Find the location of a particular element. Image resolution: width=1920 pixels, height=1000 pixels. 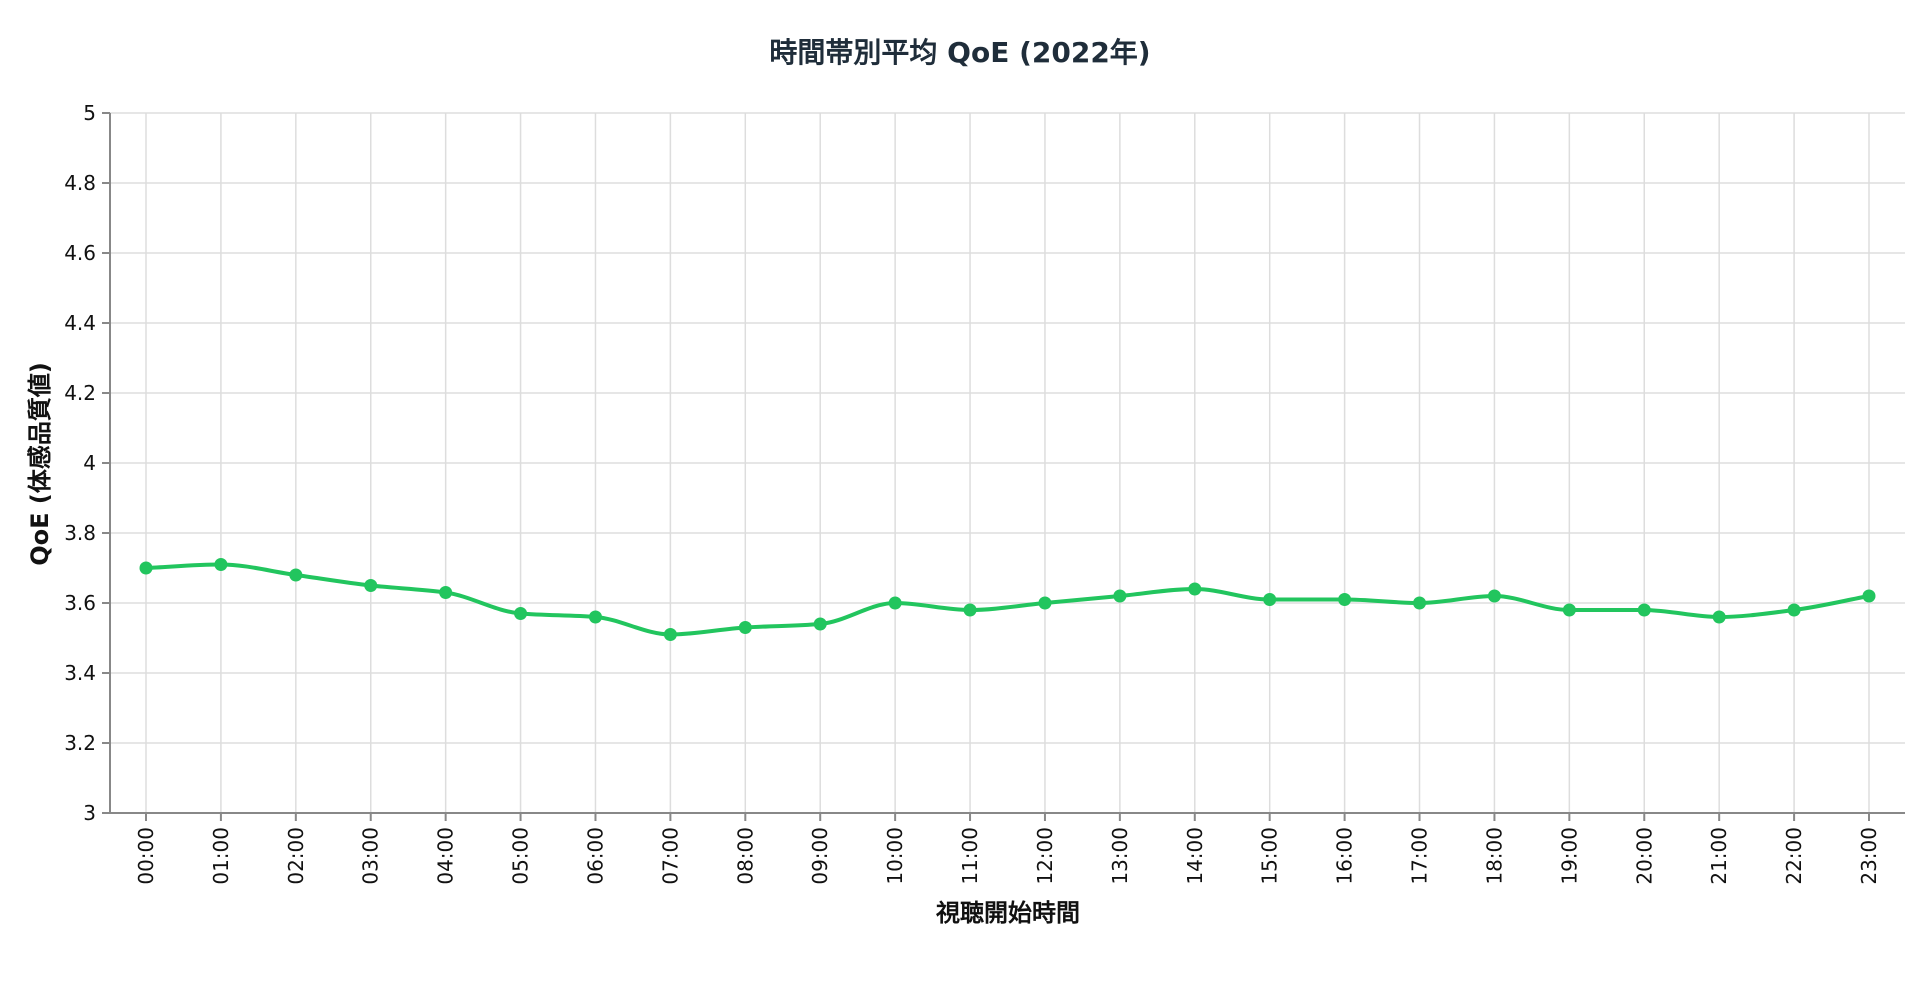

x-tick-label: 19:00 is located at coordinates (1569, 856).